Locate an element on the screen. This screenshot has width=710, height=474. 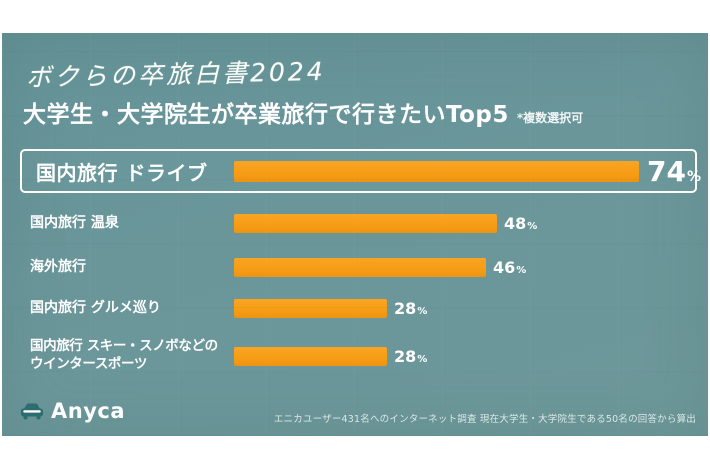
bar-rank1 is located at coordinates (436, 171).